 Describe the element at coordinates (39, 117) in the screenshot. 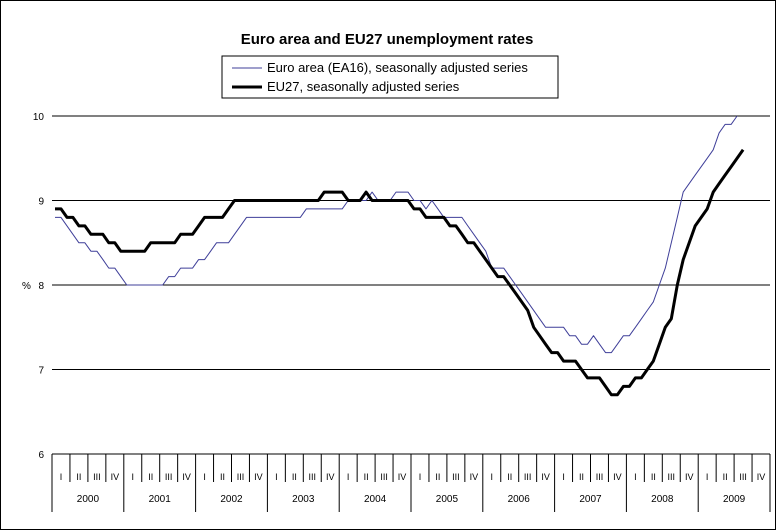

I see `y-tick-label: 10` at that location.